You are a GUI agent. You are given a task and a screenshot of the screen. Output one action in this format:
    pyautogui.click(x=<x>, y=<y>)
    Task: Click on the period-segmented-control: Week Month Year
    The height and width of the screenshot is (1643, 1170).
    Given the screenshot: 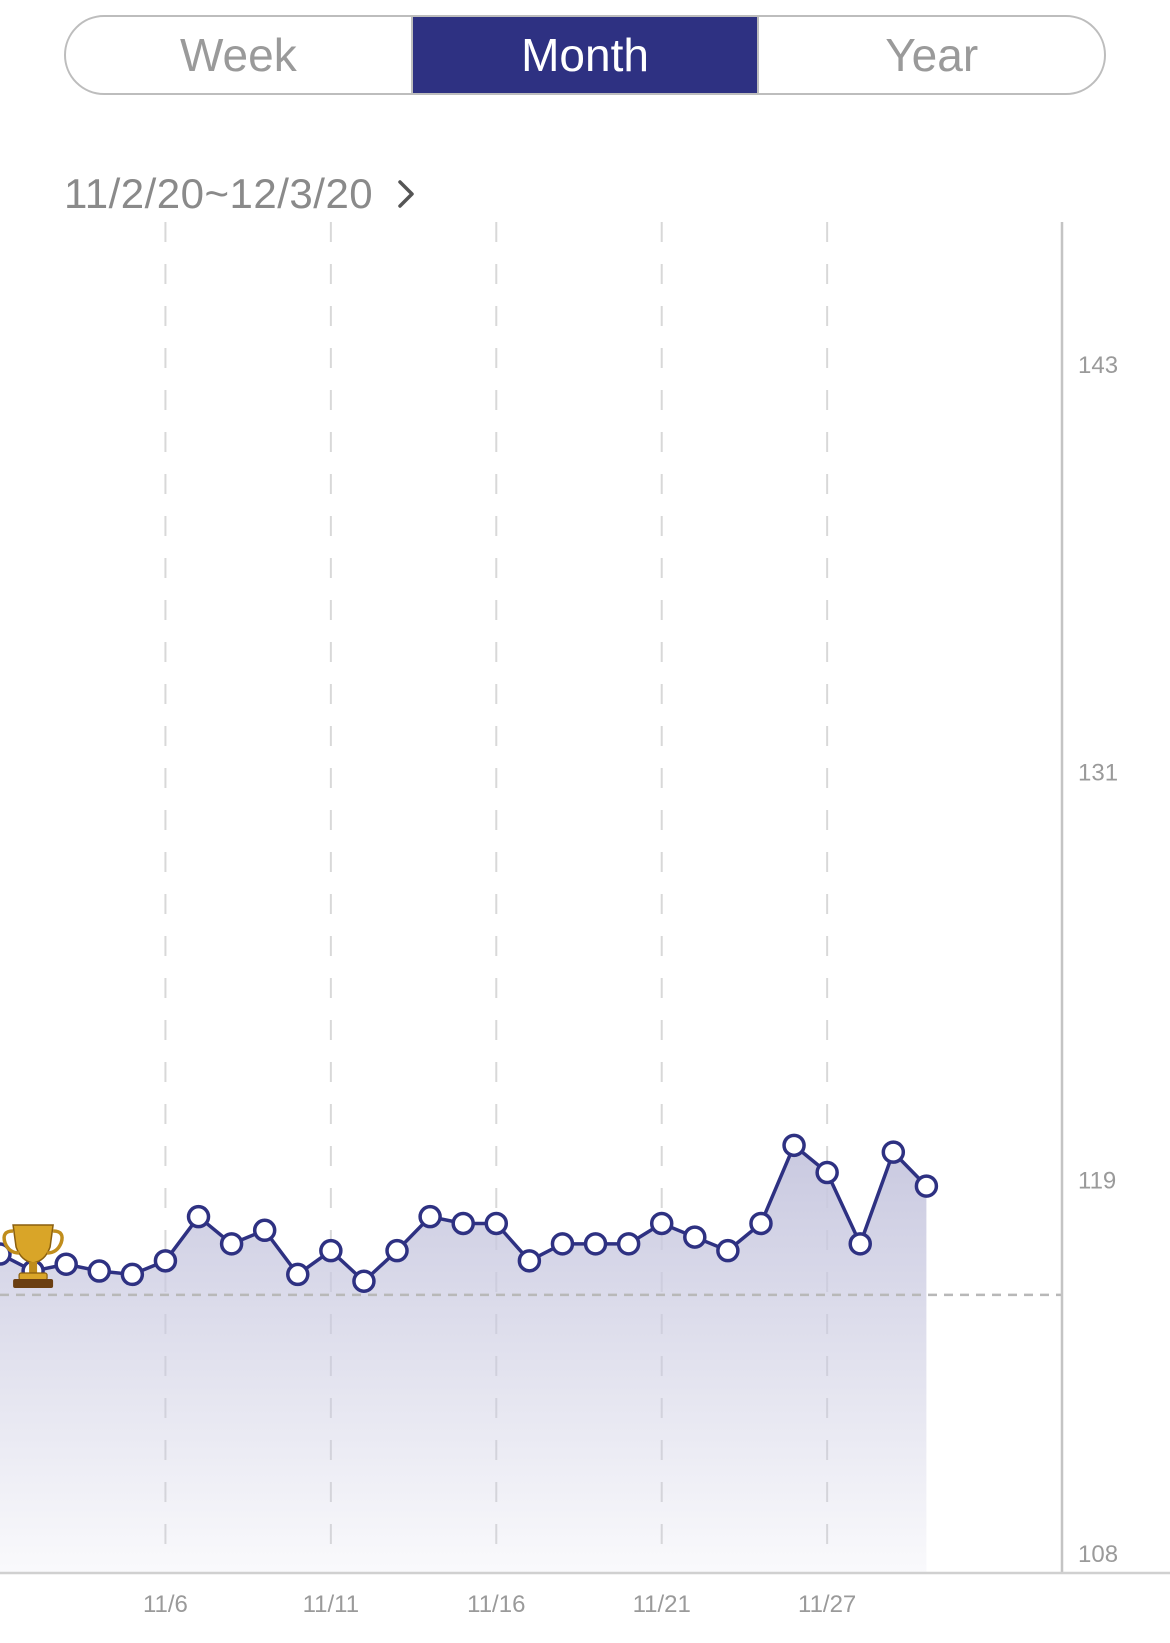 What is the action you would take?
    pyautogui.click(x=585, y=55)
    